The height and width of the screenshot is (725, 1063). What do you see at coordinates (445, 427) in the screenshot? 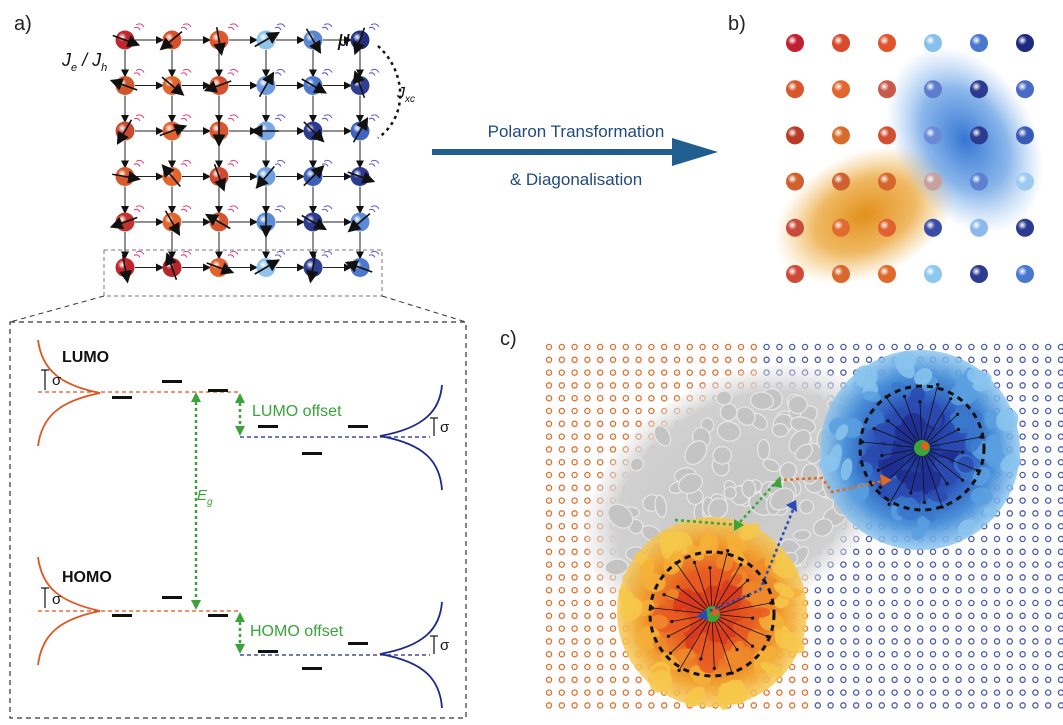
I see `sigma-label-acceptor-lumo: σ` at bounding box center [445, 427].